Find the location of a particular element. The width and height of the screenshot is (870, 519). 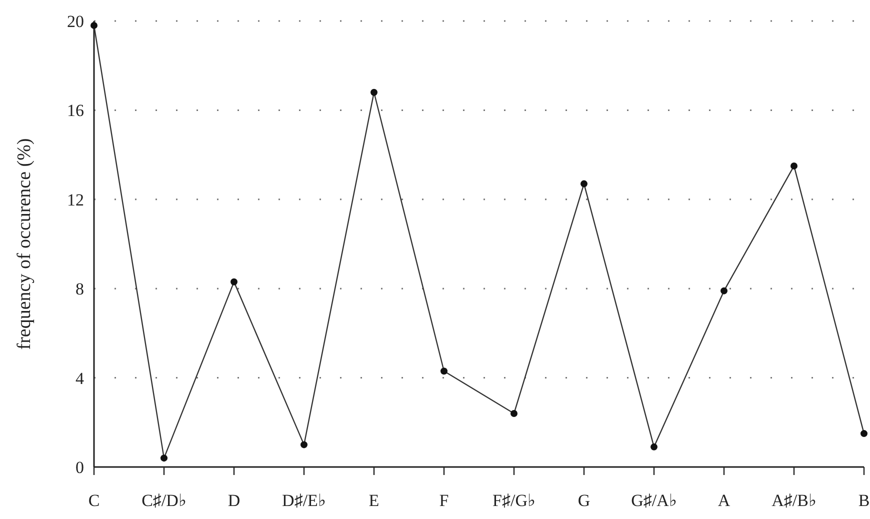

y-tick-label: 12 is located at coordinates (75, 200).